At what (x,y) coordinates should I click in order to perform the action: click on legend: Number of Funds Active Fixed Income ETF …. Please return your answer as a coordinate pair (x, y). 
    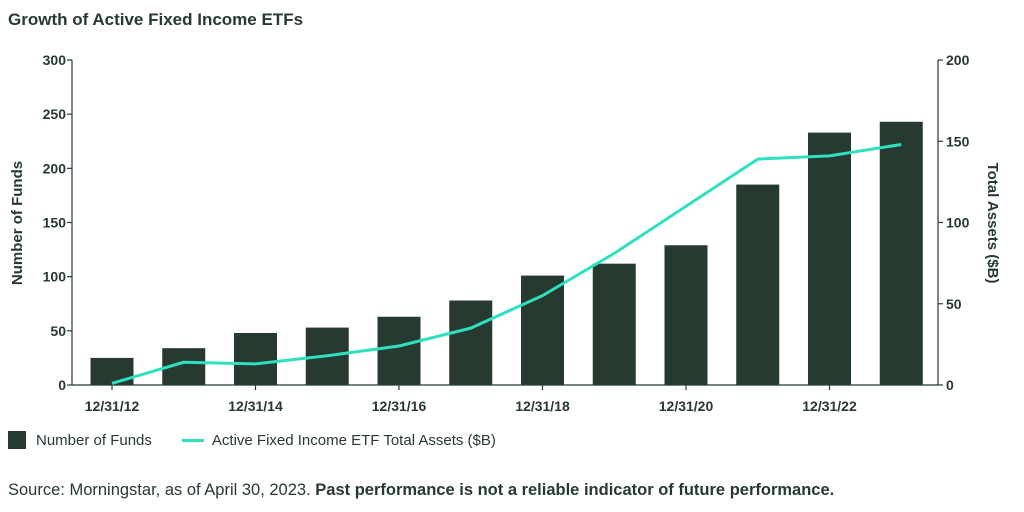
    Looking at the image, I should click on (267, 440).